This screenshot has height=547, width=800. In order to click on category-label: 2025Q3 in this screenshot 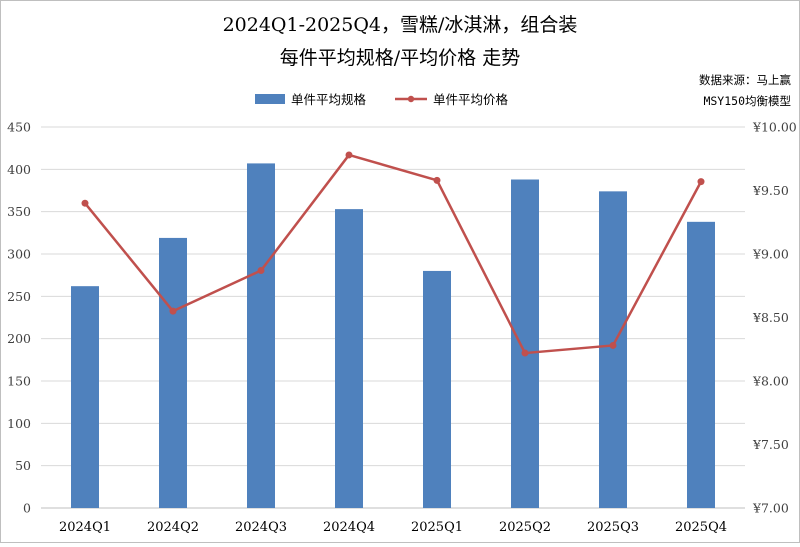, I will do `click(613, 527)`.